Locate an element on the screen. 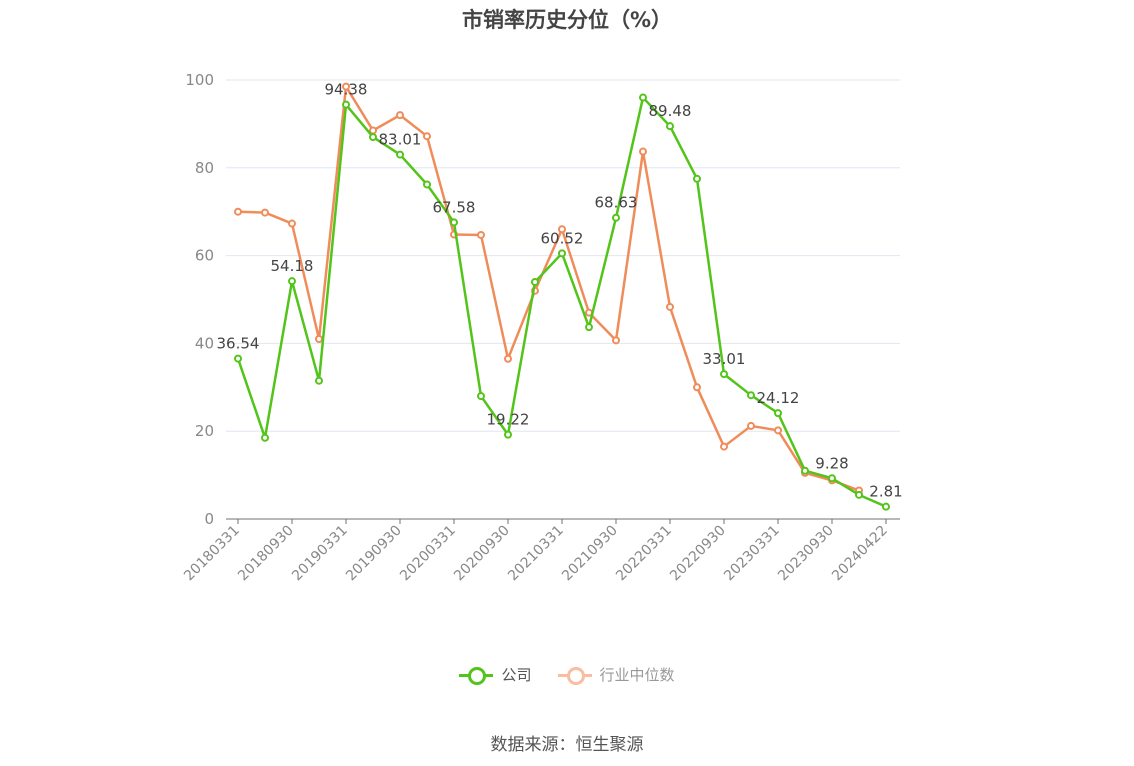 The height and width of the screenshot is (766, 1134). data-label: 94.38 is located at coordinates (346, 90).